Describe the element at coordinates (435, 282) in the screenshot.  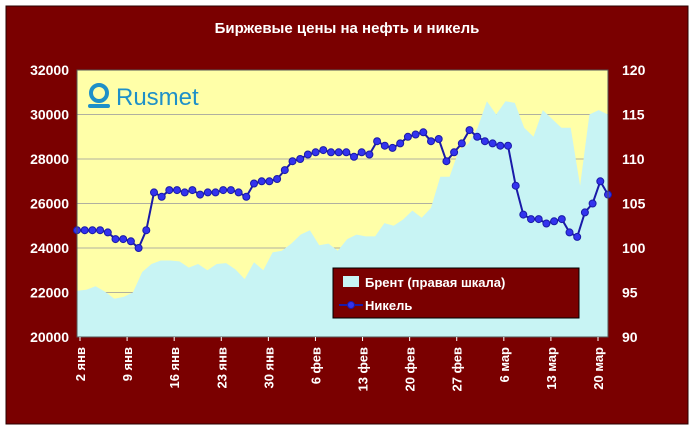
I see `legend-label-brent: Брент (правая шкала)` at that location.